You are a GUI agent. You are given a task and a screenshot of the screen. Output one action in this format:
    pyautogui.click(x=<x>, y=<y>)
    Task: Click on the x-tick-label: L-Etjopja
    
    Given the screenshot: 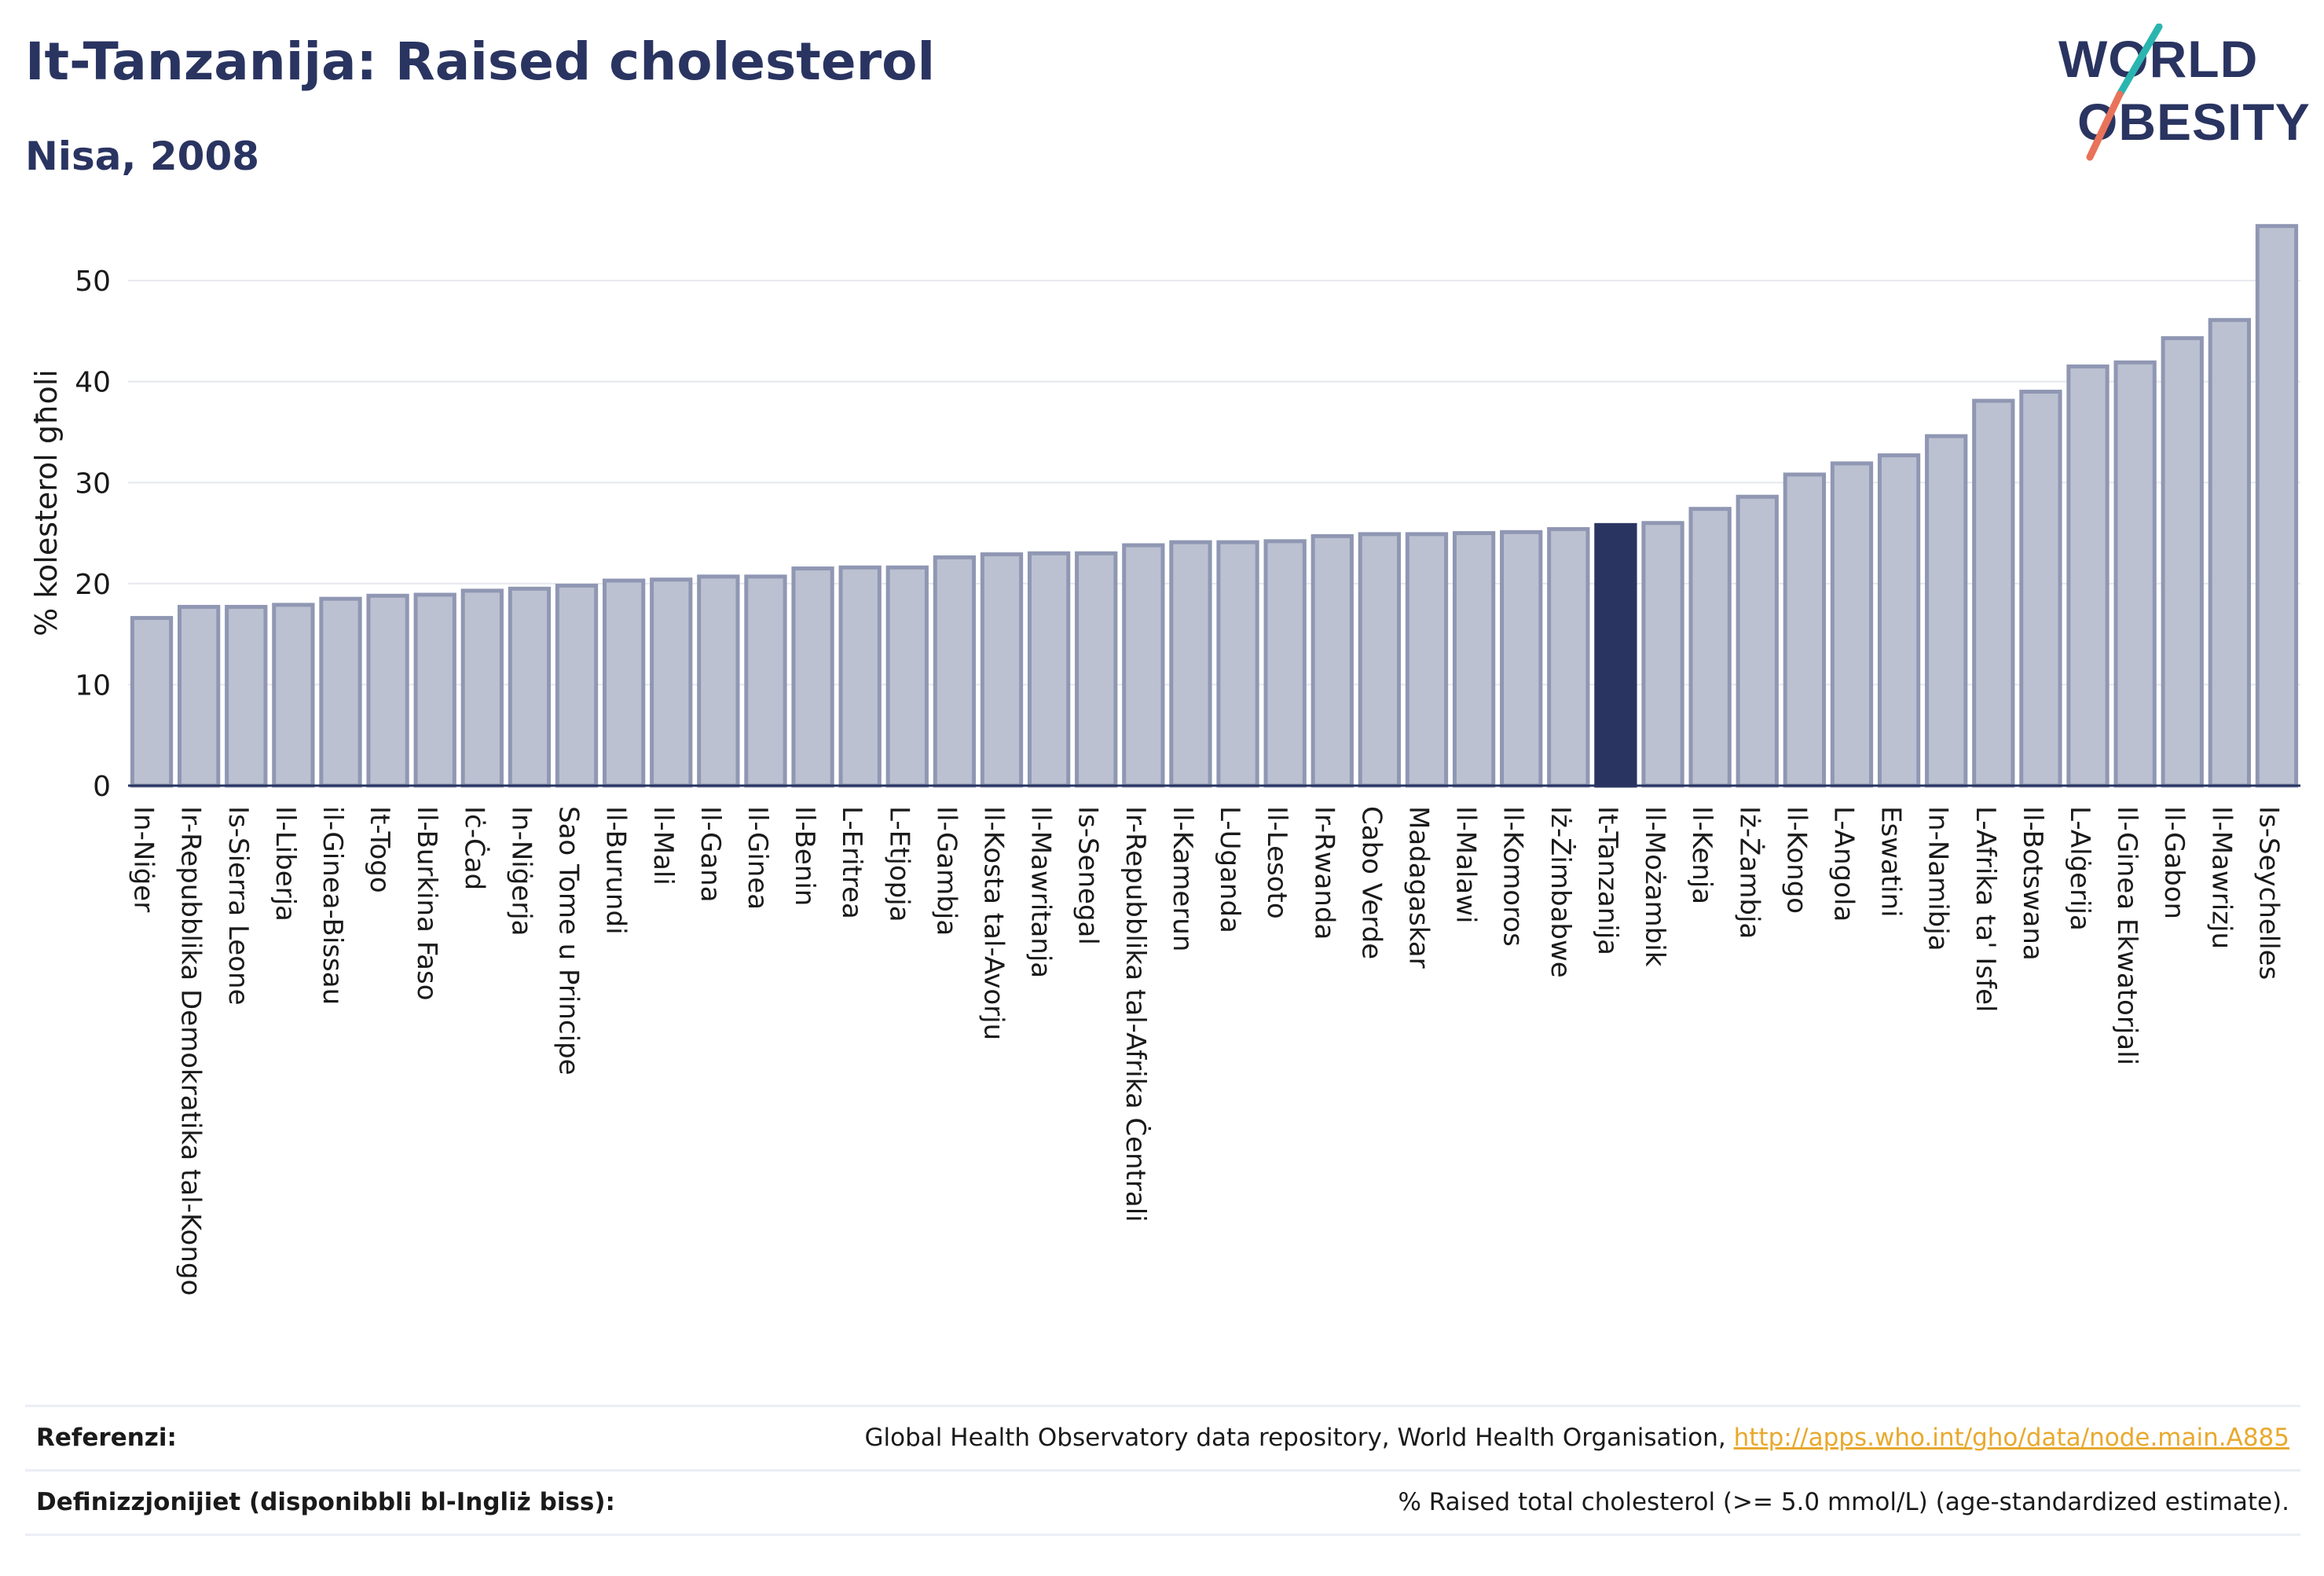 What is the action you would take?
    pyautogui.click(x=899, y=864)
    